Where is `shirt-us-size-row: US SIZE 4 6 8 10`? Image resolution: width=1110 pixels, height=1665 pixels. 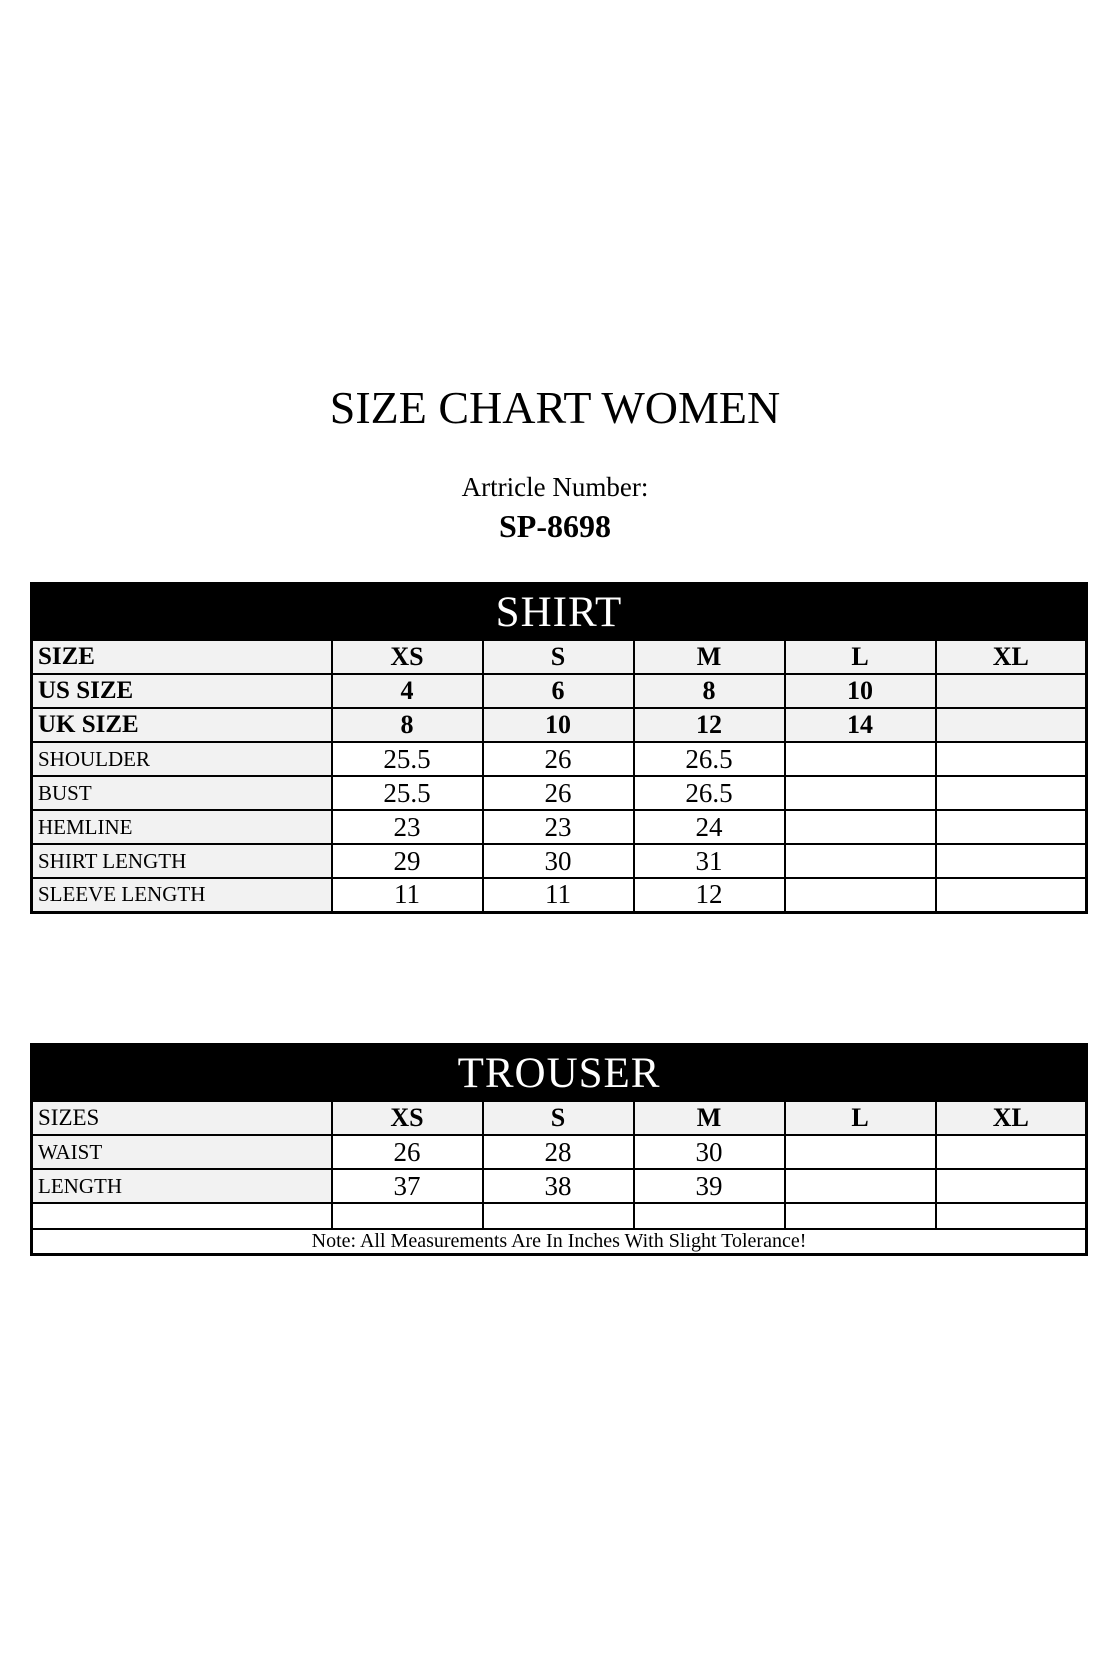 shirt-us-size-row: US SIZE 4 6 8 10 is located at coordinates (559, 691).